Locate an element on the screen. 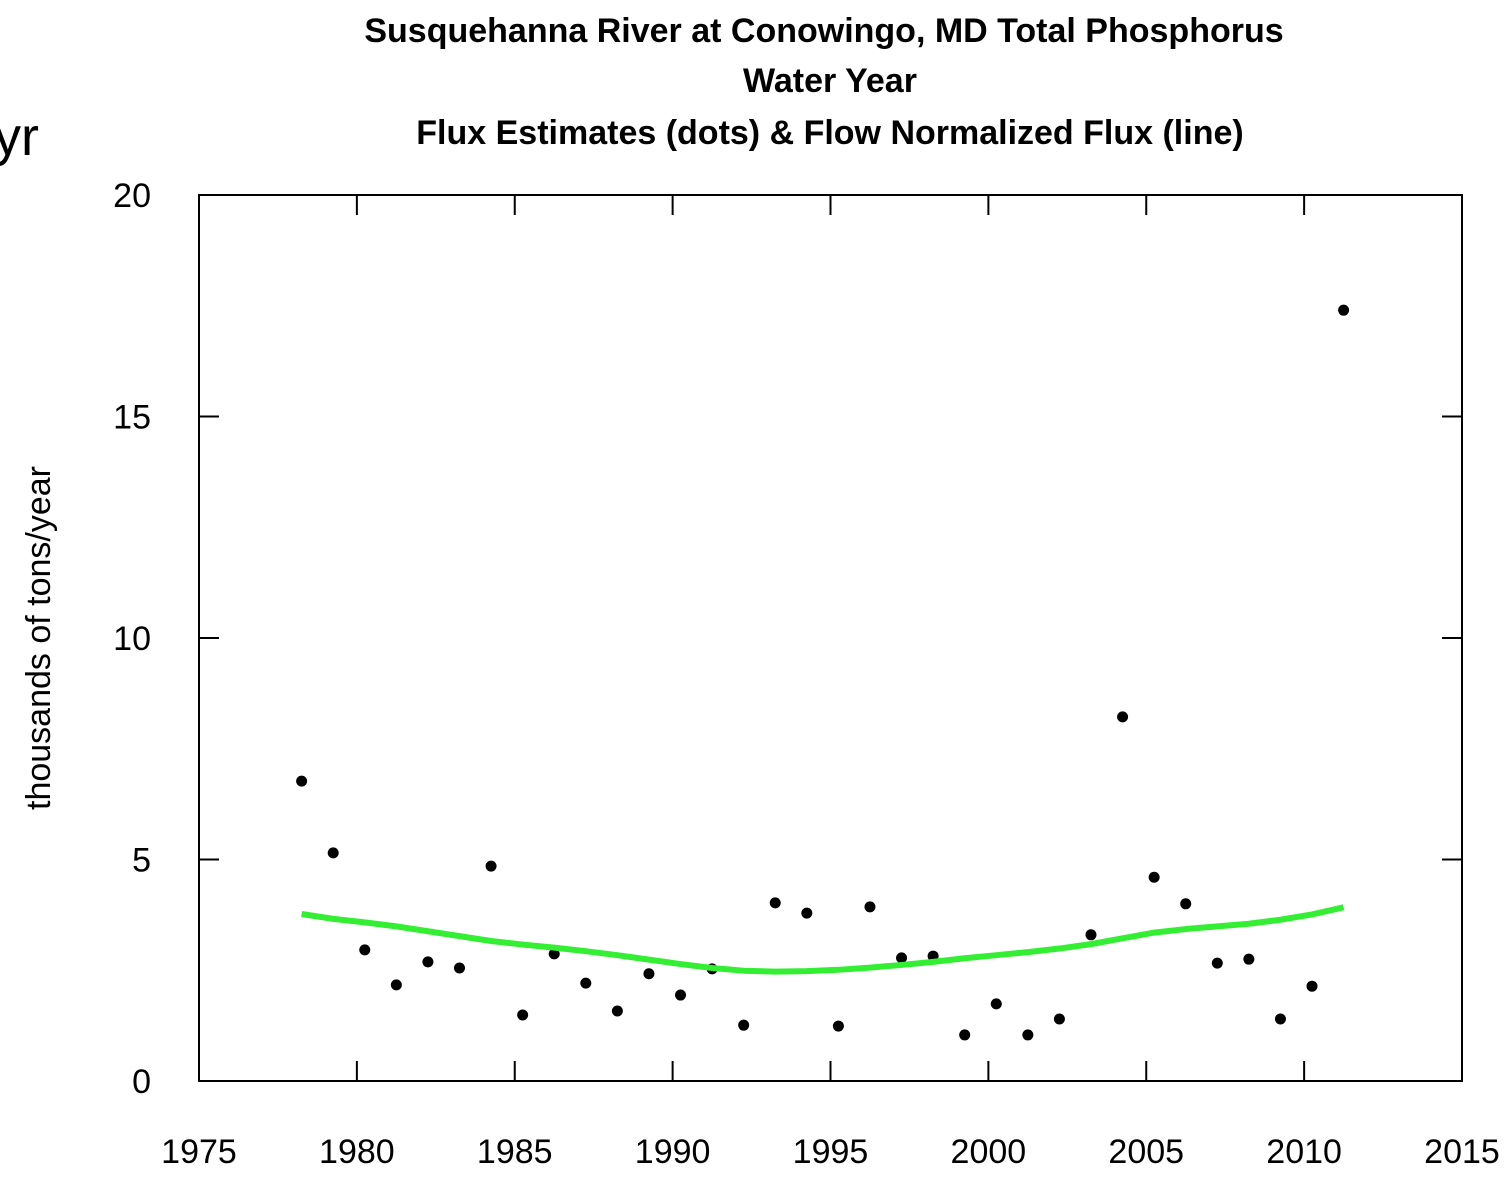 This screenshot has height=1177, width=1511. x-tick-label: 1985 is located at coordinates (515, 1152).